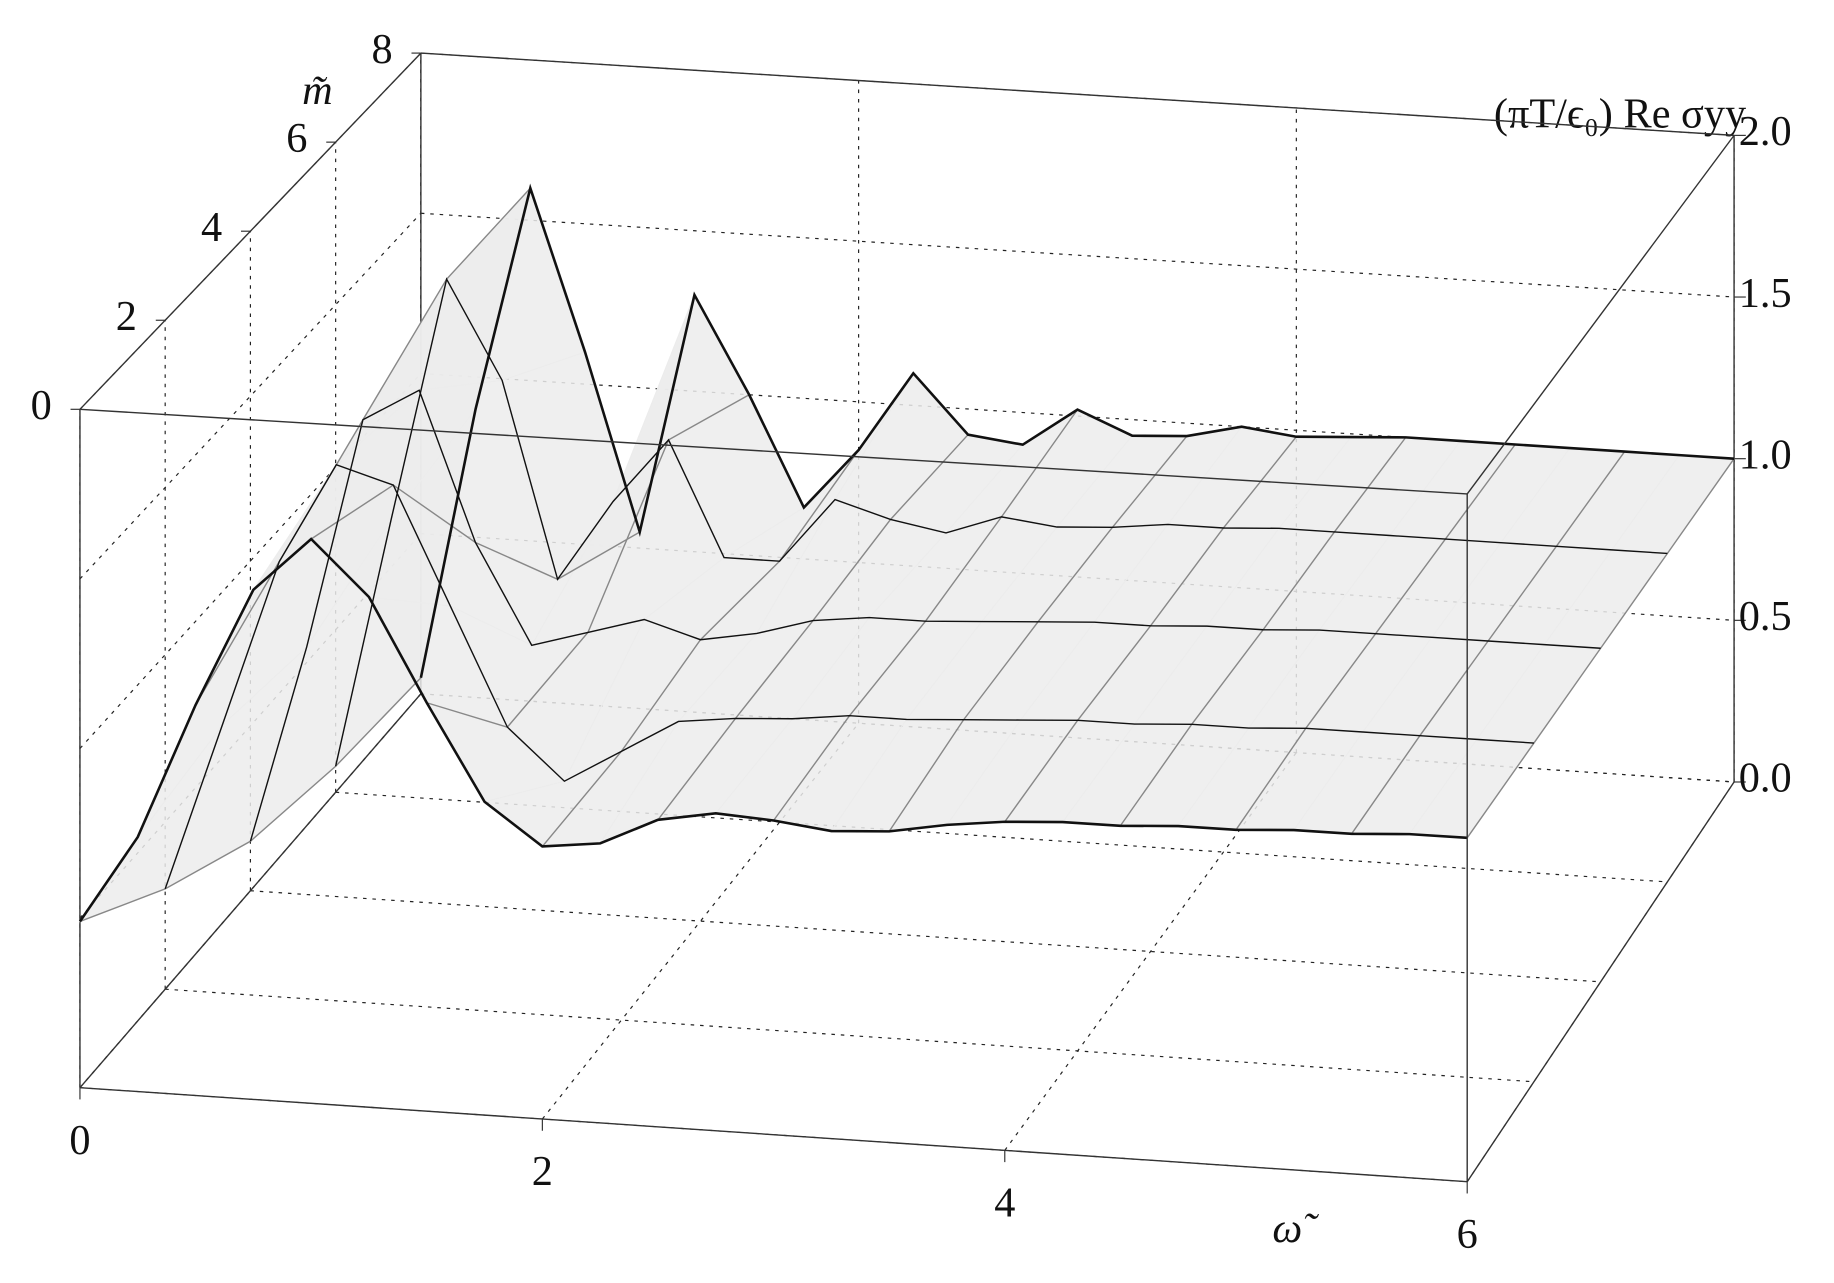  I want to click on x-tick-label: 4, so click(1004, 1203).